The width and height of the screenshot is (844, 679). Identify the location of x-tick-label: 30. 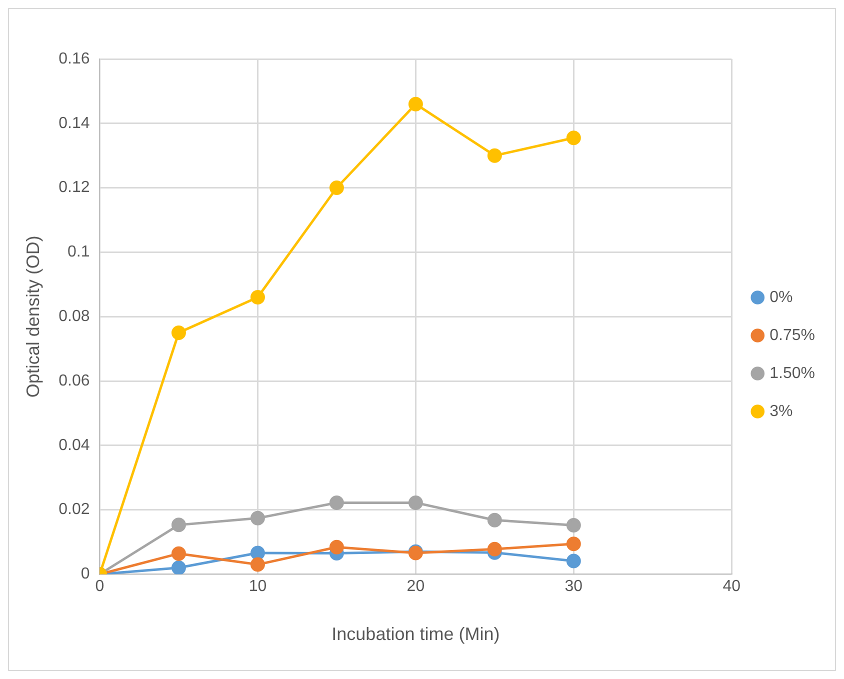
(573, 587).